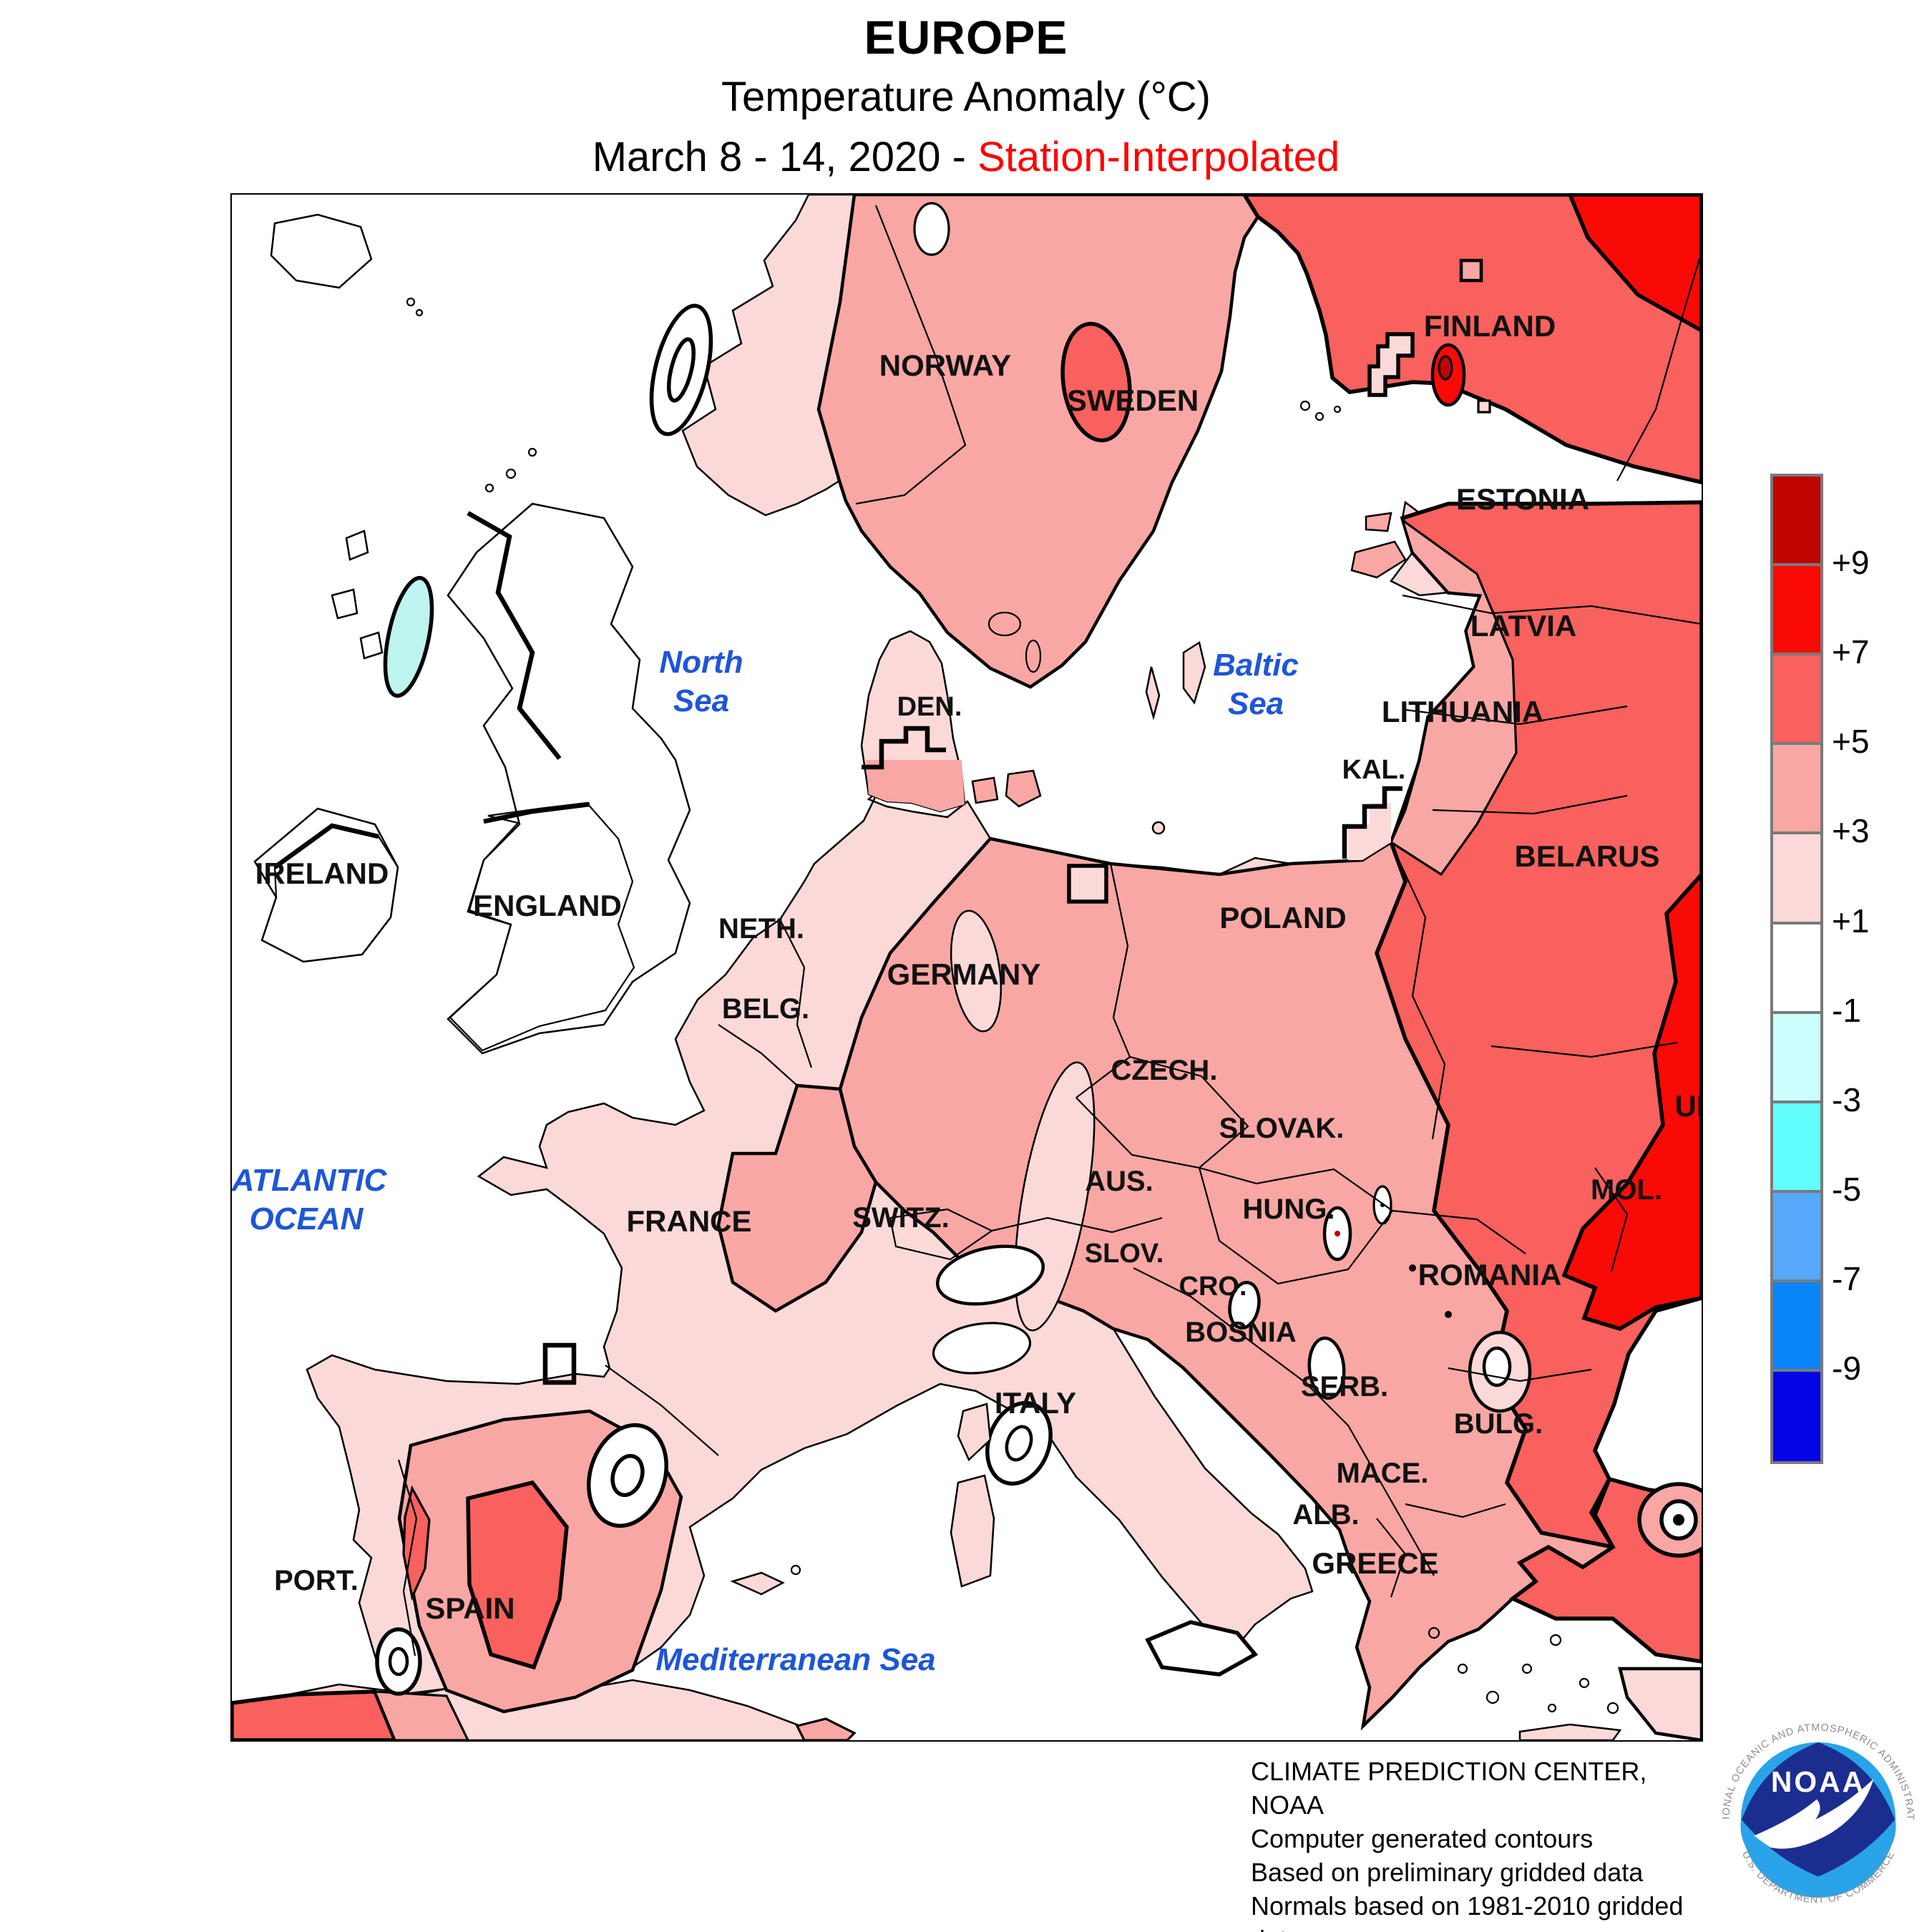 Image resolution: width=1932 pixels, height=1932 pixels. I want to click on colorbar-label-+9: +9, so click(1851, 563).